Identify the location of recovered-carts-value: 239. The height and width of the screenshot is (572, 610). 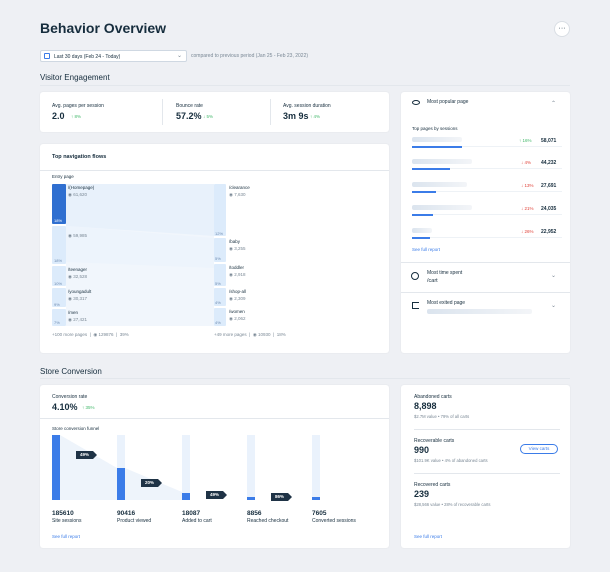
(422, 494).